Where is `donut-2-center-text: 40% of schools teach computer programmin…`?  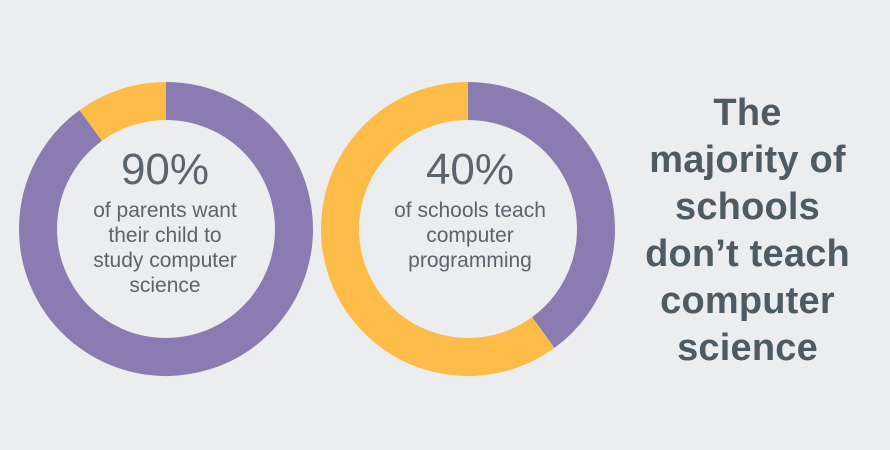
donut-2-center-text: 40% of schools teach computer programmin… is located at coordinates (470, 209).